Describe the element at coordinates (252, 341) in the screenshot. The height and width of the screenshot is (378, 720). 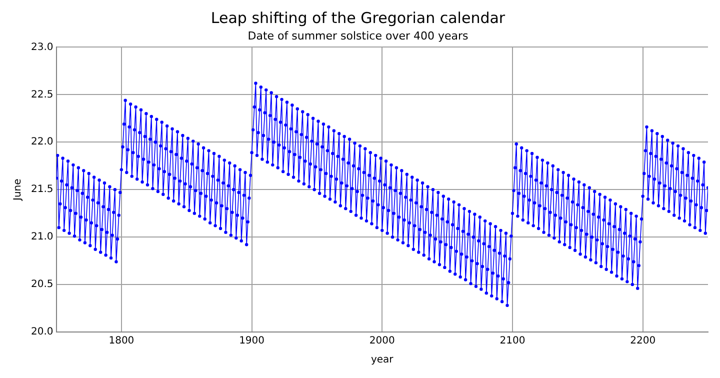
I see `x-tick-label: 1900` at that location.